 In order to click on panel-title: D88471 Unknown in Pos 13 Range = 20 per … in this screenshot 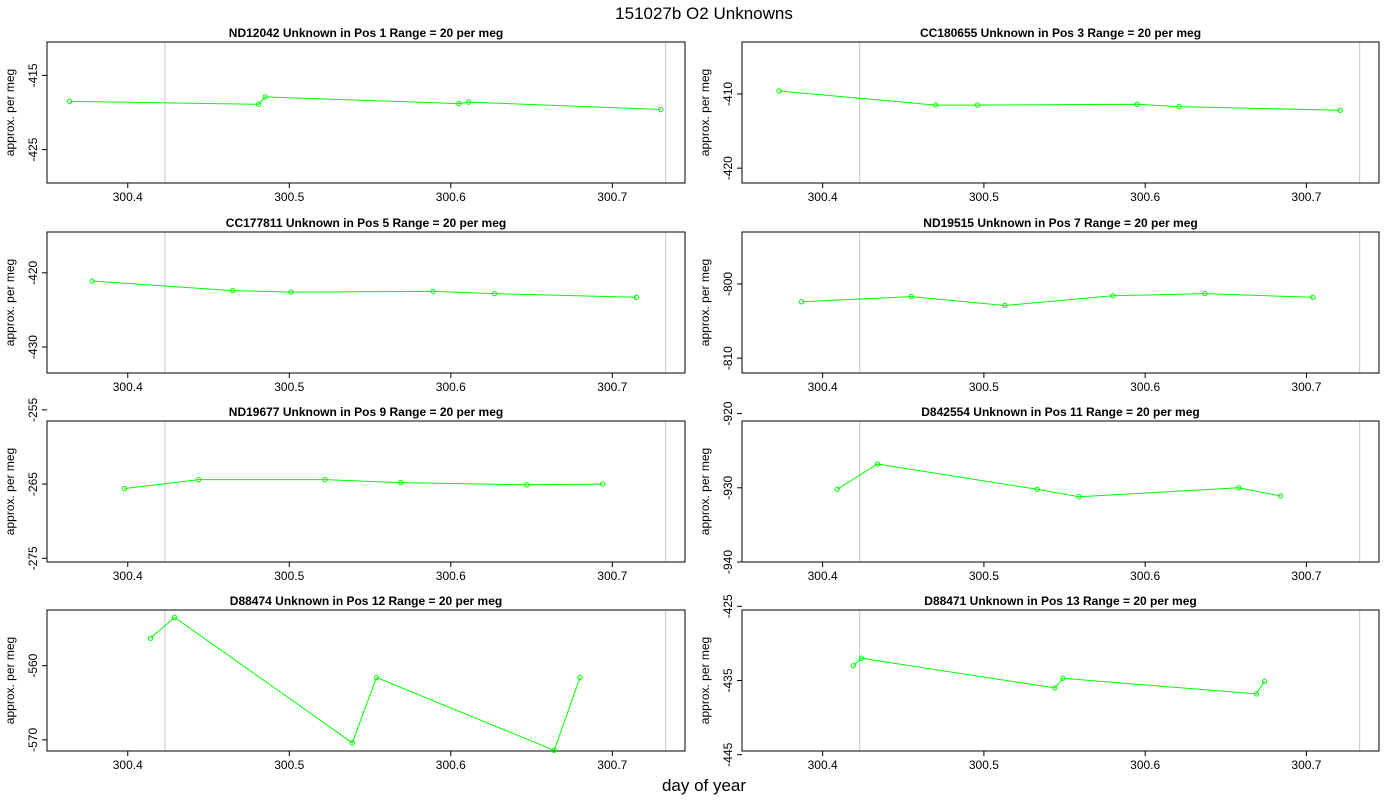, I will do `click(1060, 601)`.